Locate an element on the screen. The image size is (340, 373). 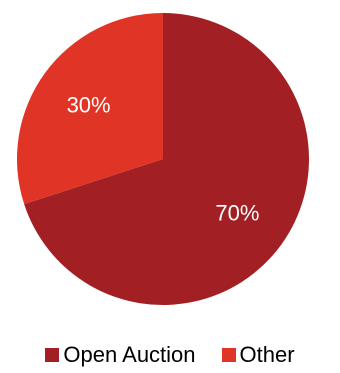
legend-item-other: Other is located at coordinates (258, 354).